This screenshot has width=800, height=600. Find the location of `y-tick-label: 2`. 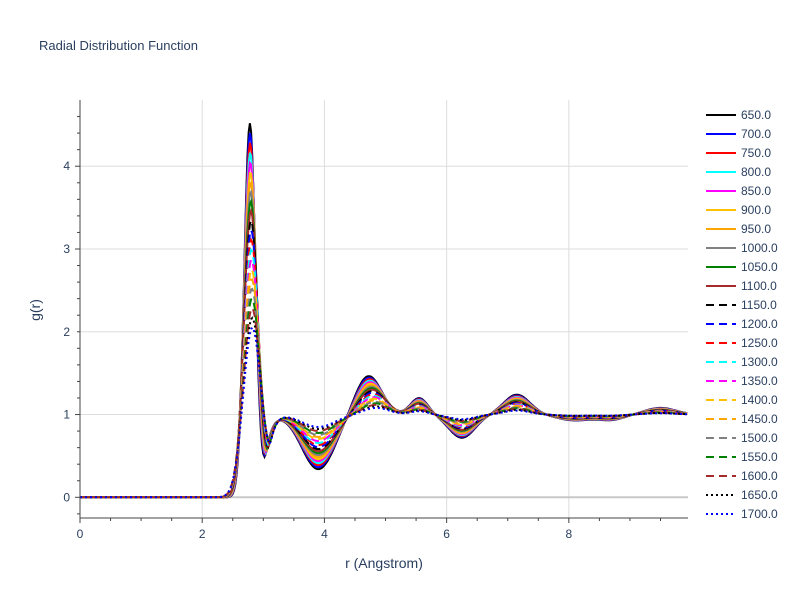

y-tick-label: 2 is located at coordinates (66, 332).